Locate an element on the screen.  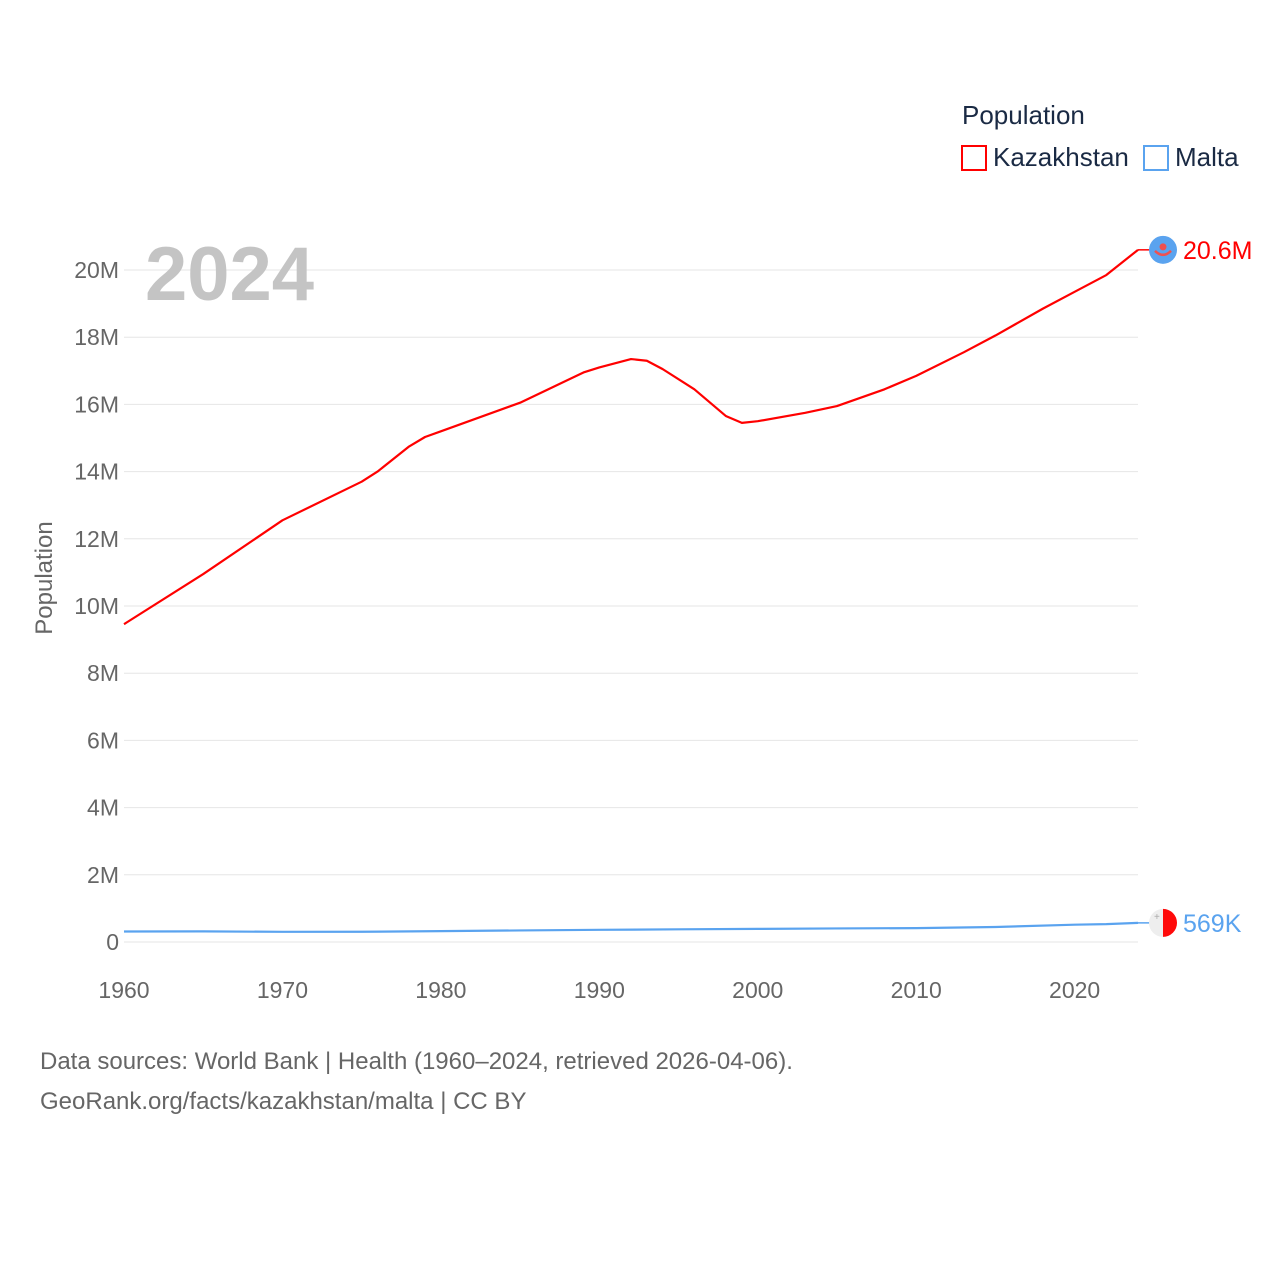
kazakhstan-flag-icon is located at coordinates (1163, 249).